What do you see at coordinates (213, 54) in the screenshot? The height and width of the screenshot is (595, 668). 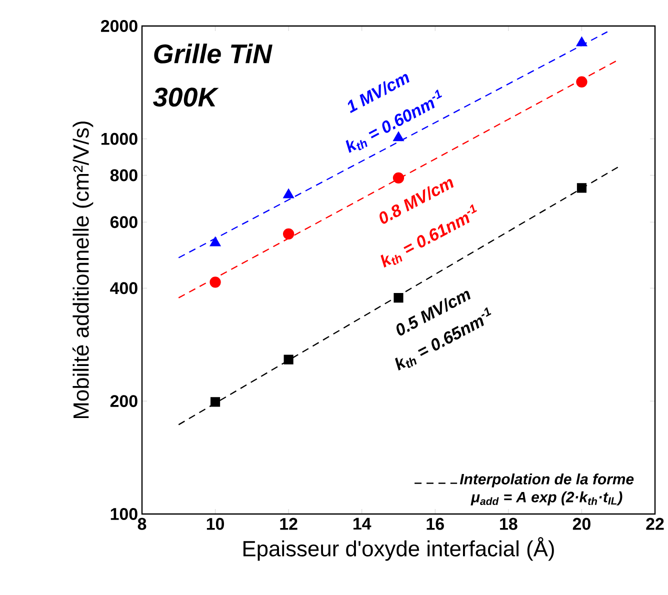 I see `text: Grille TiN` at bounding box center [213, 54].